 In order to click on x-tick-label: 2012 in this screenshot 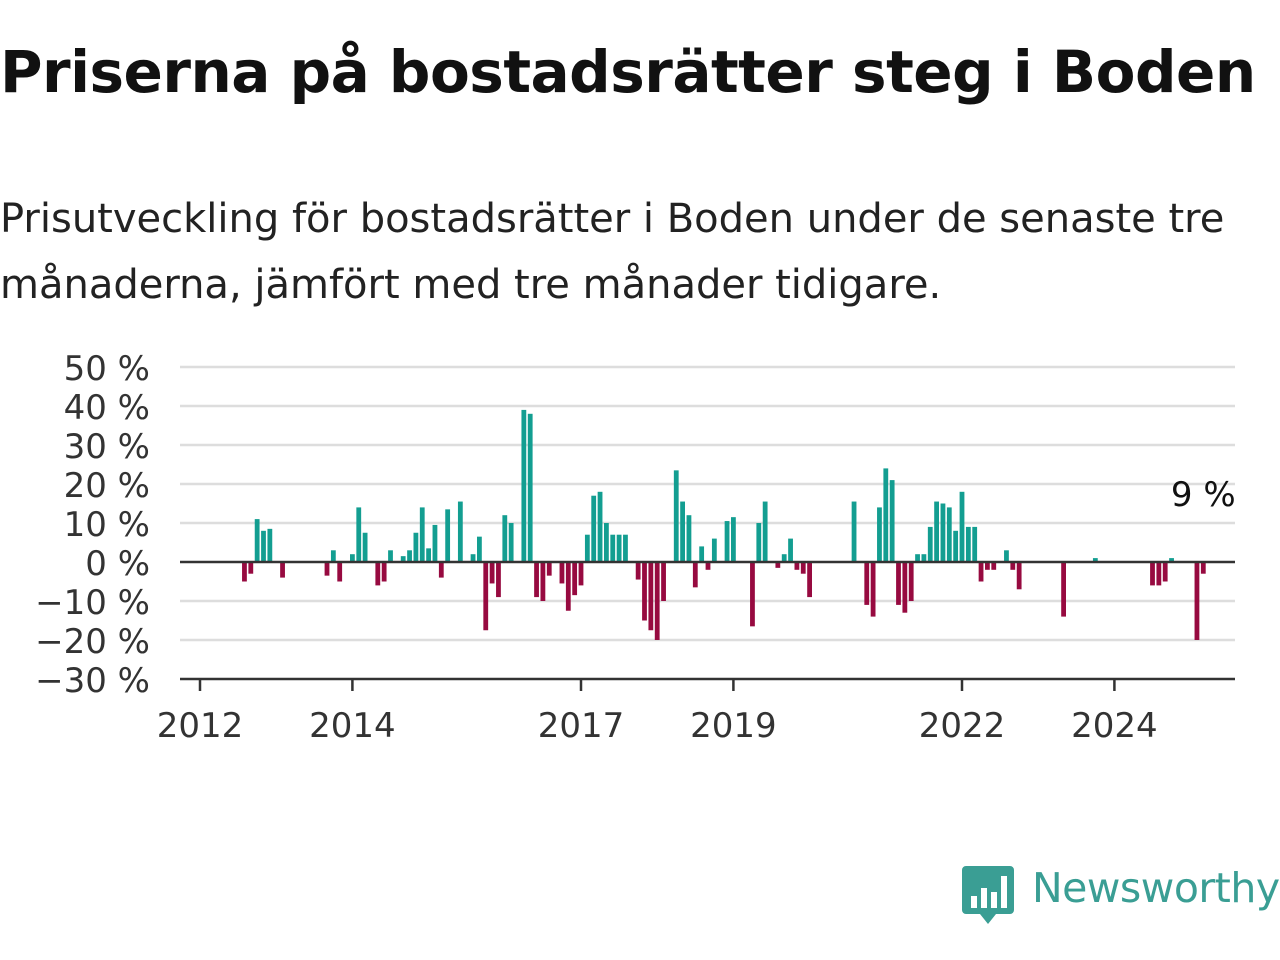, I will do `click(200, 726)`.